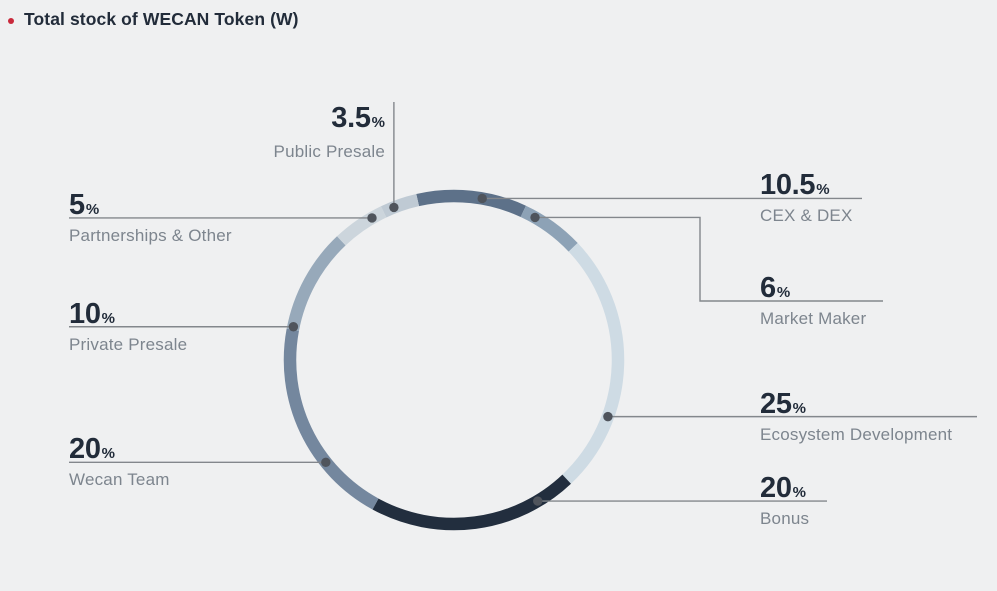 This screenshot has width=997, height=591. Describe the element at coordinates (77, 204) in the screenshot. I see `slice-value: 5` at that location.